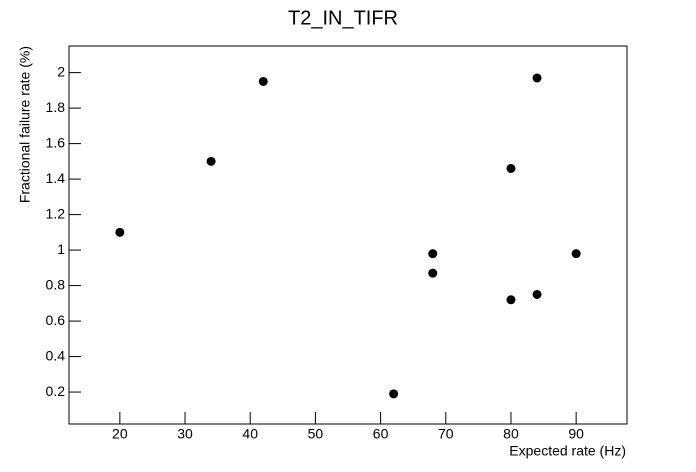 This screenshot has width=696, height=472. Describe the element at coordinates (120, 434) in the screenshot. I see `x-tick-label: 20` at that location.